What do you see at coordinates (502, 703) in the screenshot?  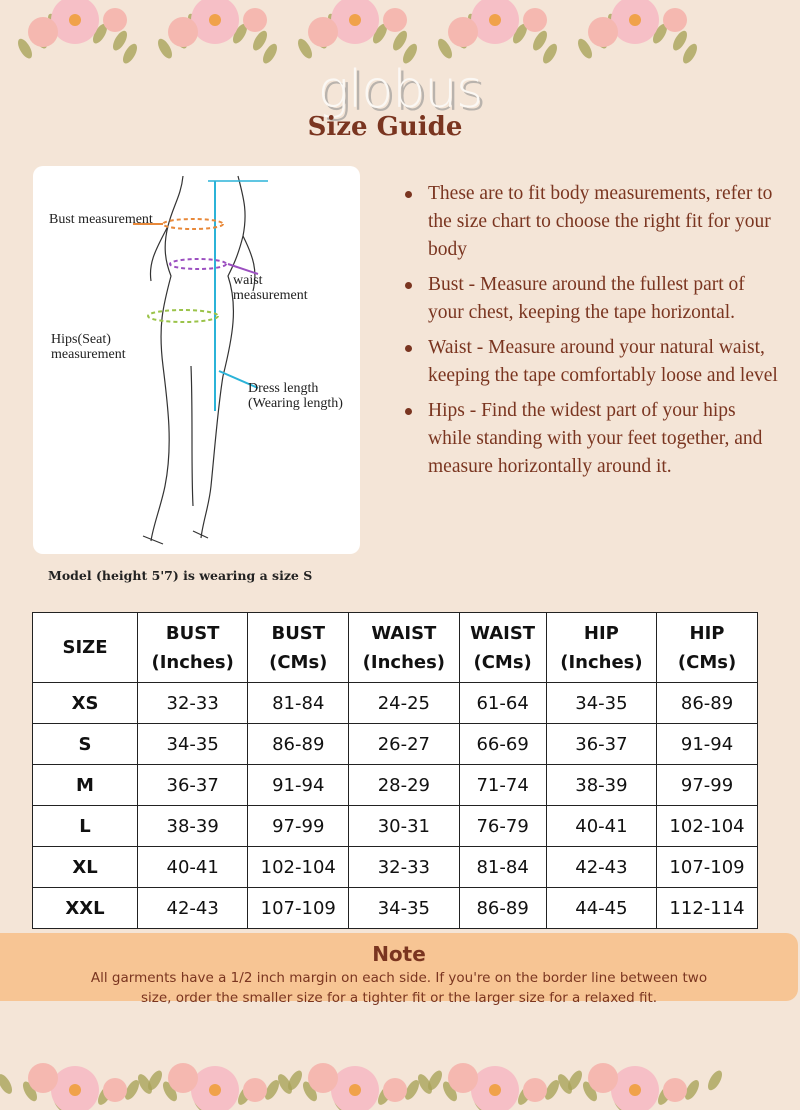 I see `table-cell: 61-64` at bounding box center [502, 703].